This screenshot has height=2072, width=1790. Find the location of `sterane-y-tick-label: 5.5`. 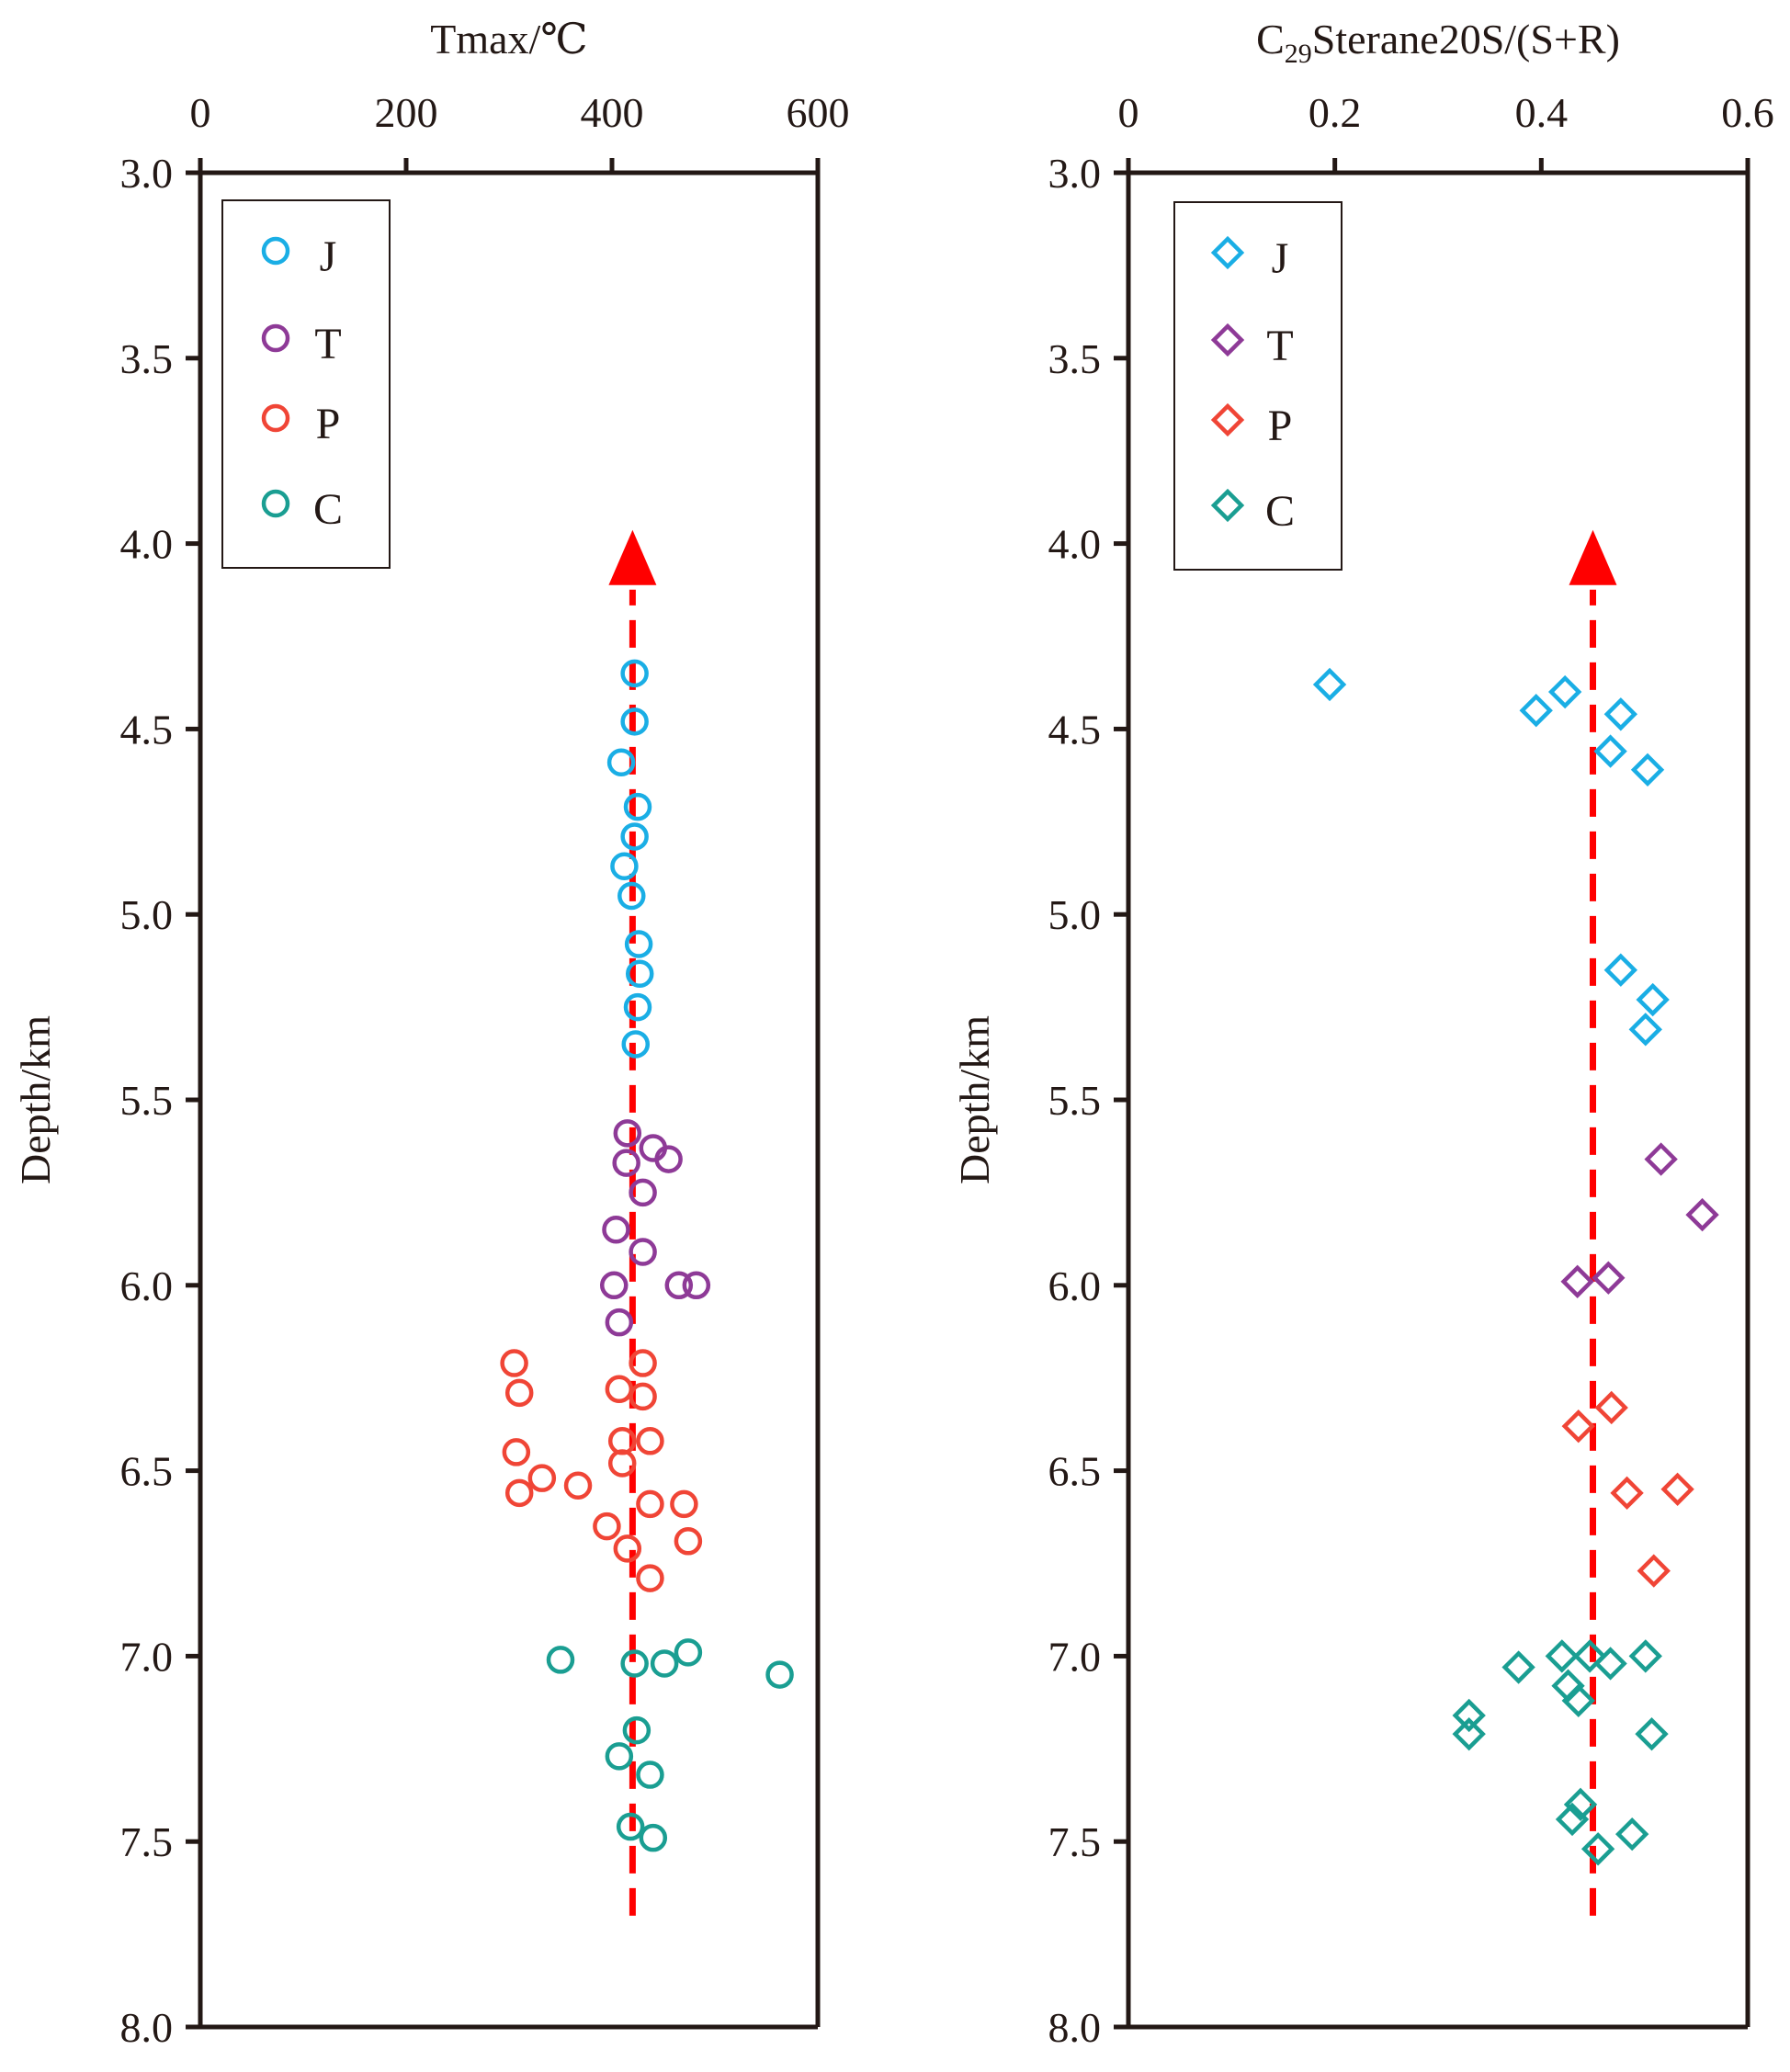

sterane-y-tick-label: 5.5 is located at coordinates (1075, 1100).